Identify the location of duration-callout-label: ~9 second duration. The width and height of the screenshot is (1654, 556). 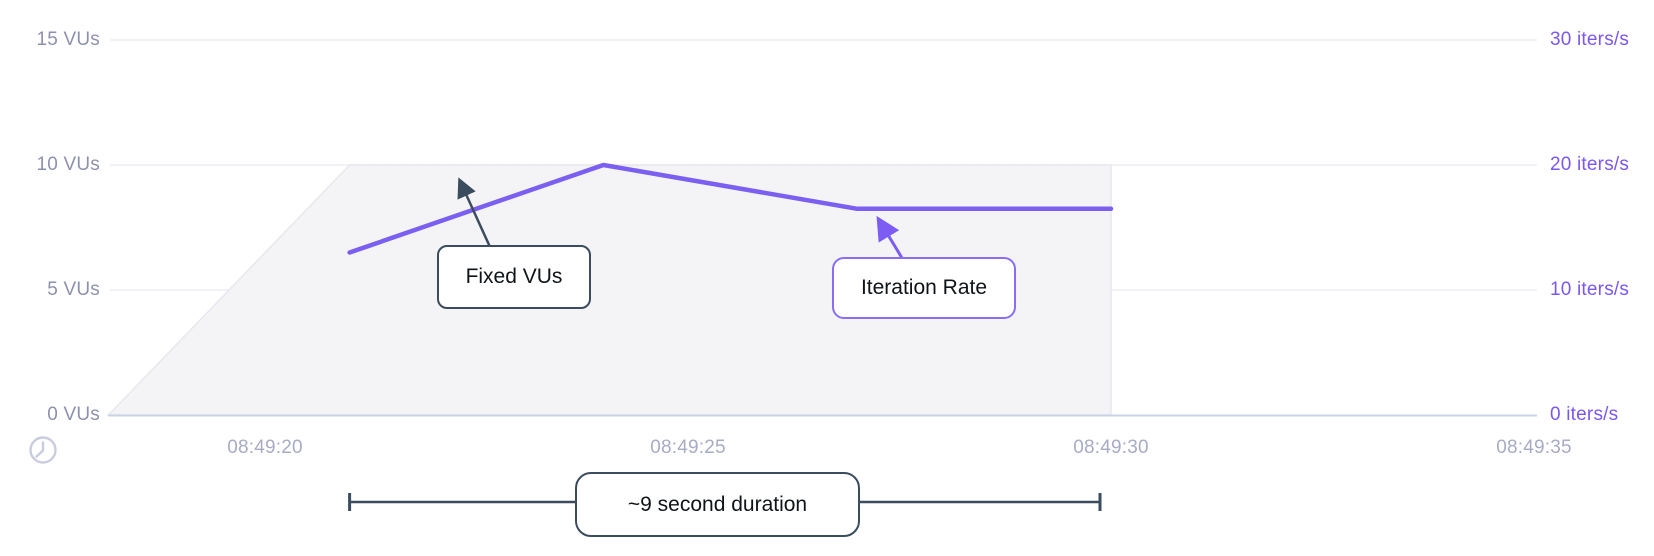
(717, 504).